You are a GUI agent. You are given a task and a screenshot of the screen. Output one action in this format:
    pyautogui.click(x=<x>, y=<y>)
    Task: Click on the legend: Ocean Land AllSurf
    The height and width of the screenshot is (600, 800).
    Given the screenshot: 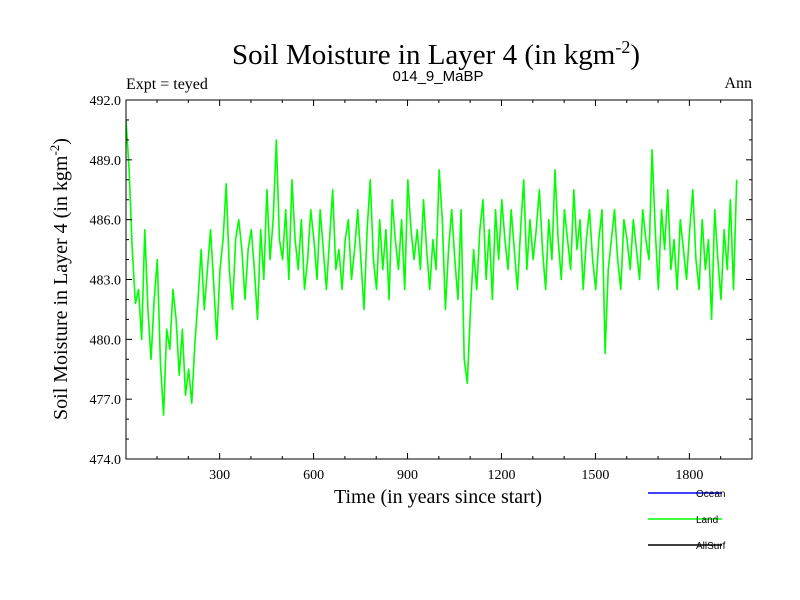 What is the action you would take?
    pyautogui.click(x=687, y=520)
    